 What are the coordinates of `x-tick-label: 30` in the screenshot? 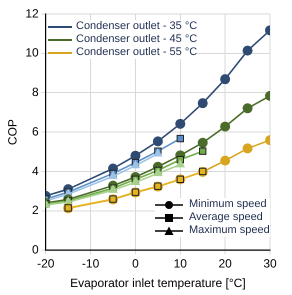 It's located at (270, 263).